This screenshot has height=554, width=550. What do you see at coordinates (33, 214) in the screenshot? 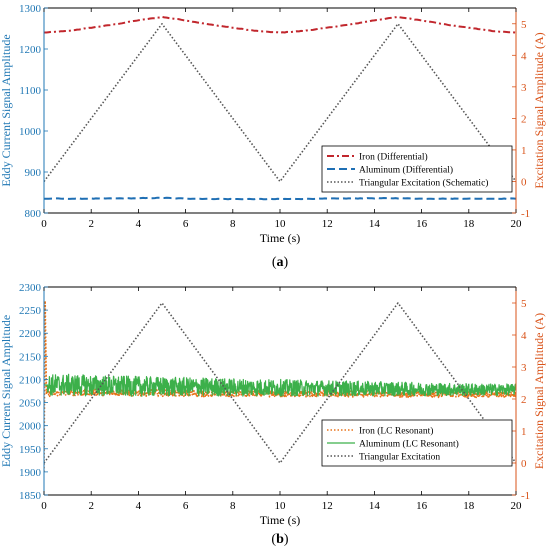
I see `y-left-tick-label: 800` at bounding box center [33, 214].